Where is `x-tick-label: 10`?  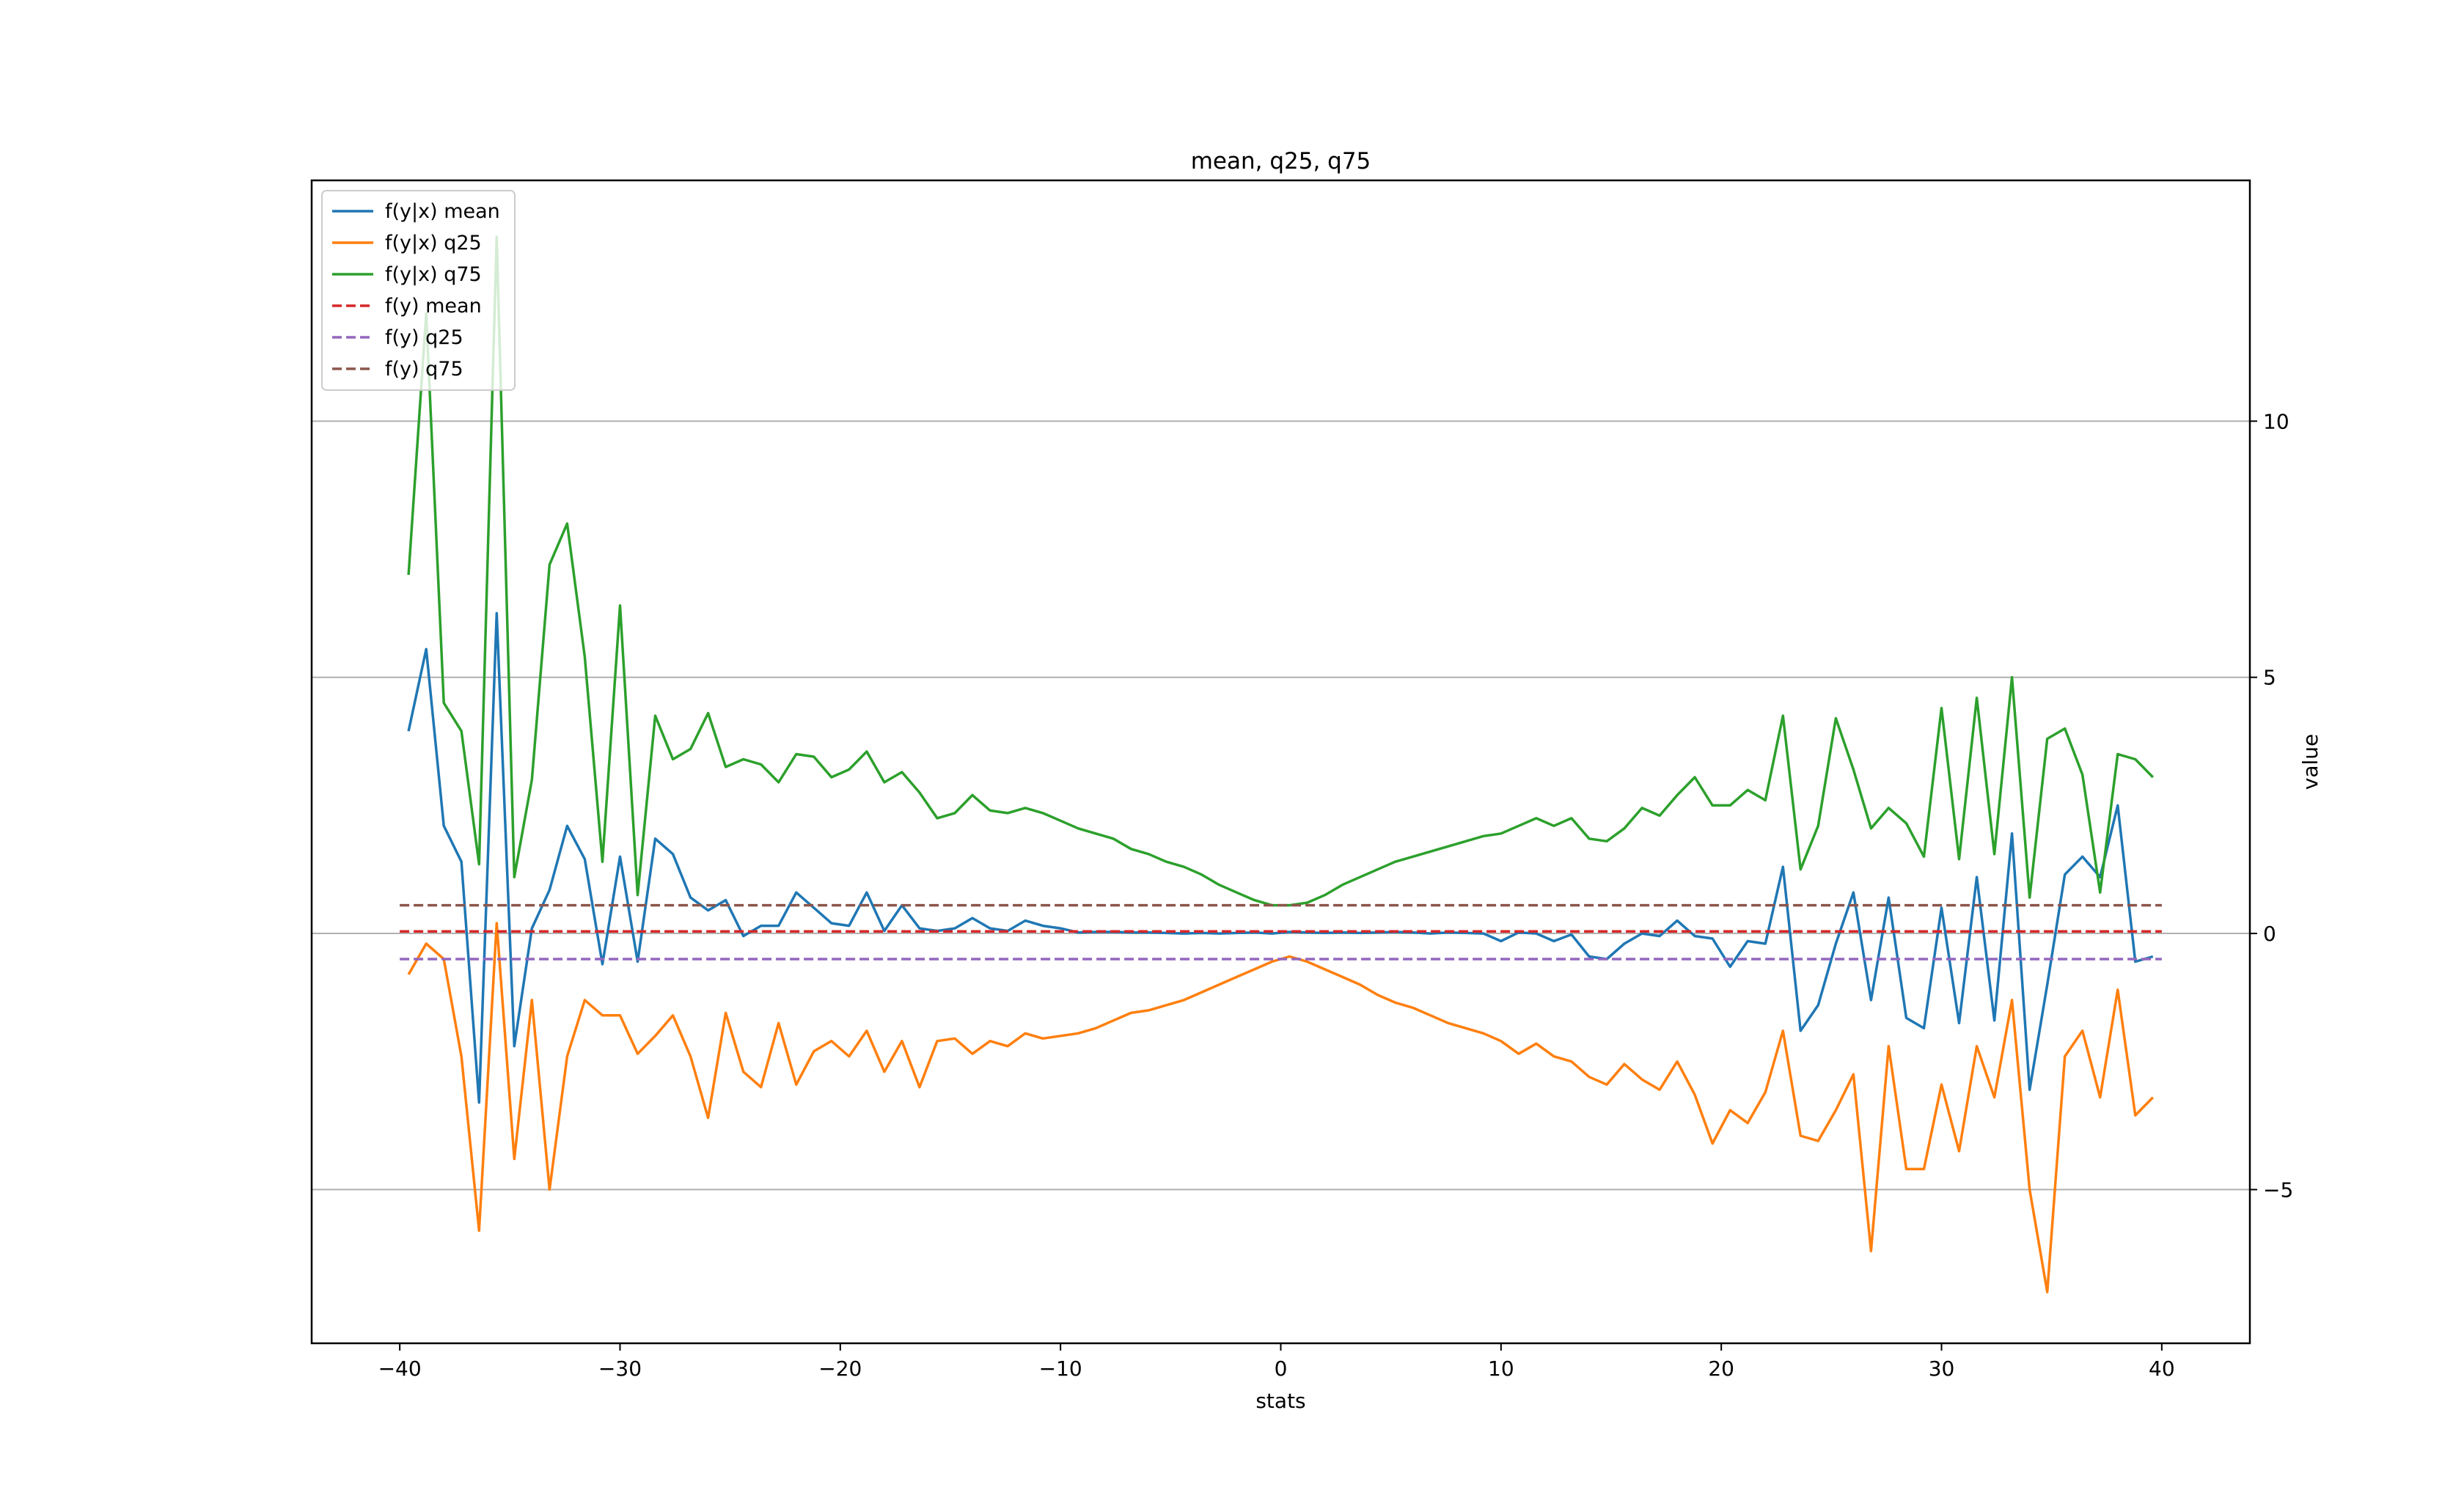
x-tick-label: 10 is located at coordinates (1501, 1368).